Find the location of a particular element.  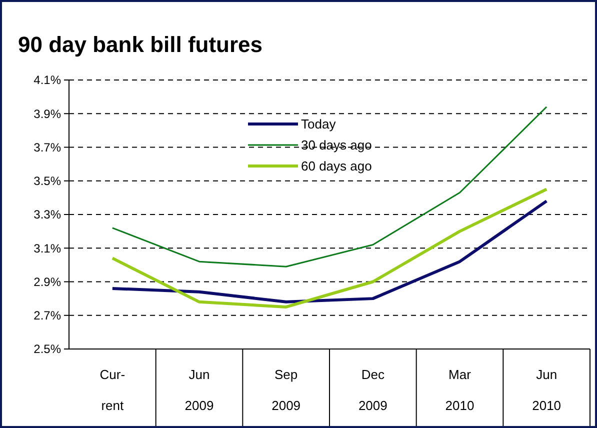

category-label: Sep 2009 is located at coordinates (286, 390).